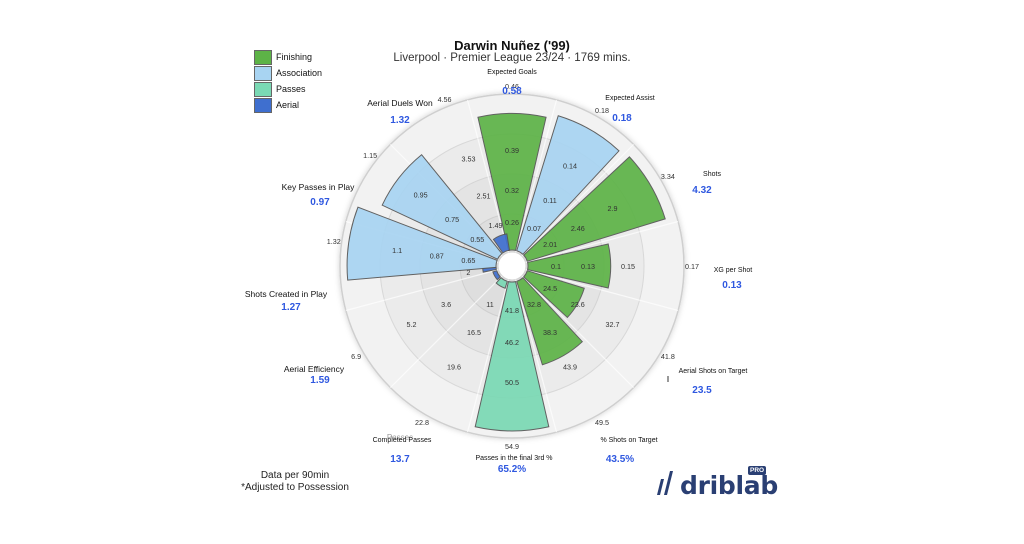 This screenshot has width=1024, height=544. I want to click on category-label: Aerial Shots on Target, so click(713, 371).